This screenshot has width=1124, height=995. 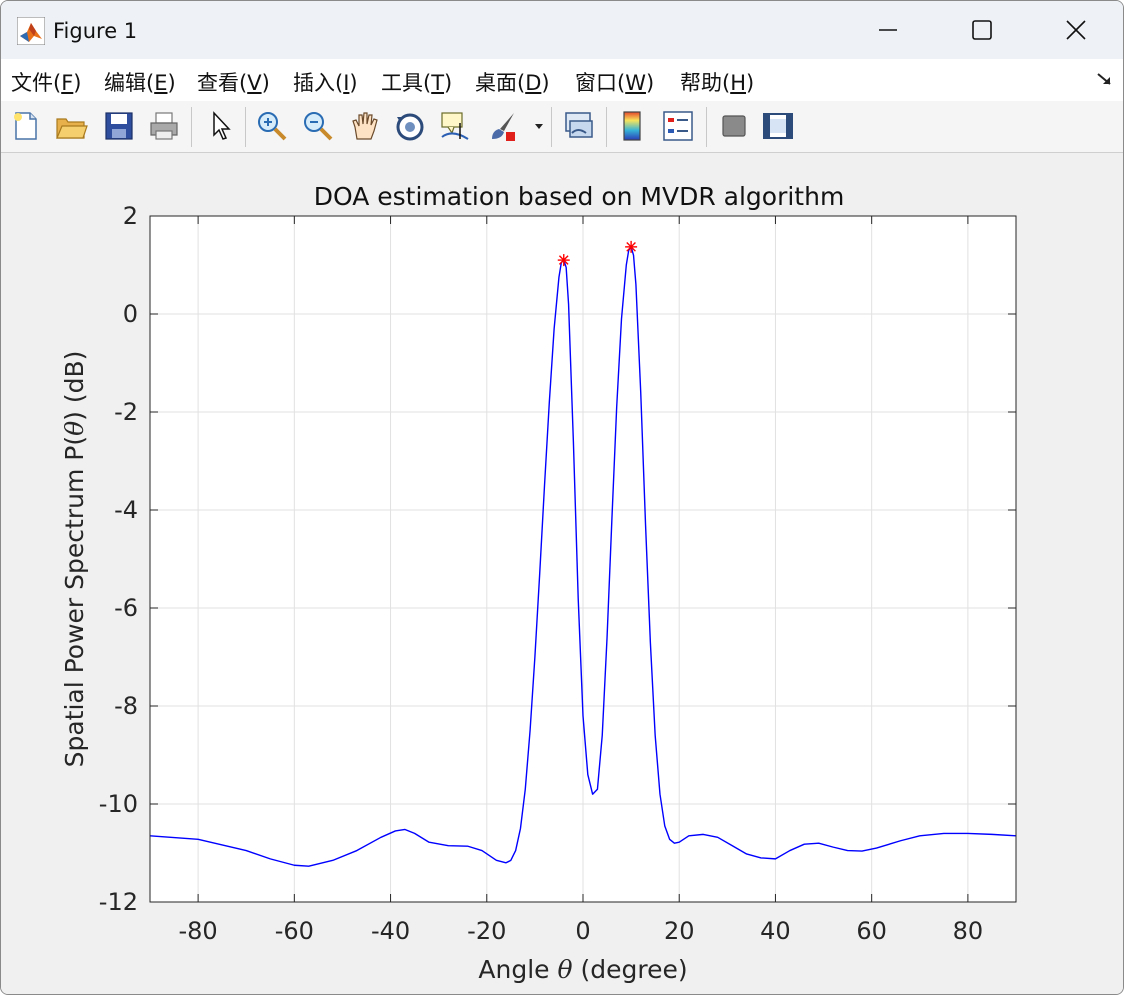 What do you see at coordinates (95, 31) in the screenshot?
I see `window-title: Figure 1` at bounding box center [95, 31].